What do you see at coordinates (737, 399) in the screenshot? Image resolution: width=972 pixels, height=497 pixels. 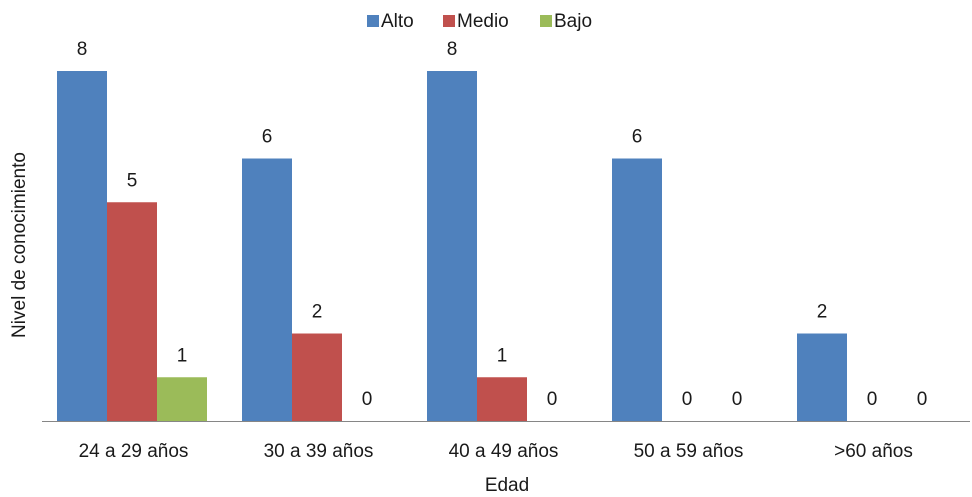 I see `data-label-bajo-4: 0` at bounding box center [737, 399].